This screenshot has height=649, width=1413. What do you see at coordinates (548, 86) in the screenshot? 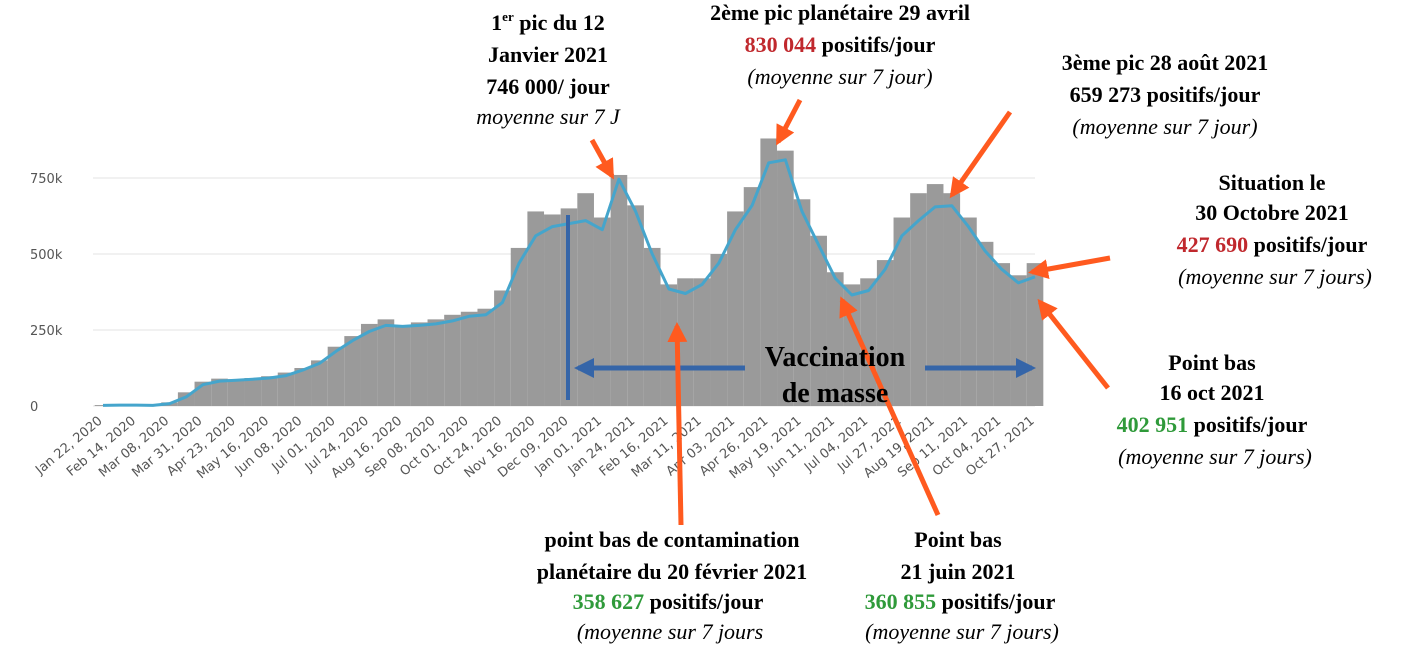
I see `annotation: 746 000/ jour` at bounding box center [548, 86].